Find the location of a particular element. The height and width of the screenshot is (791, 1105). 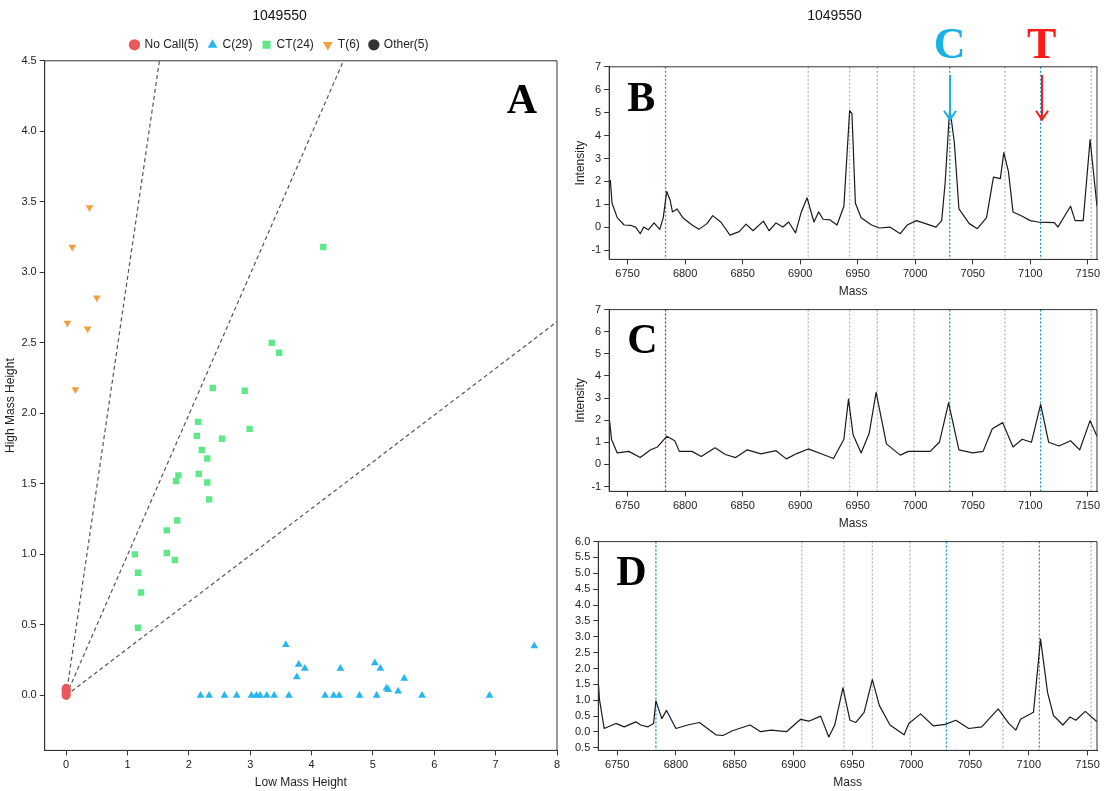

x-tick-label: 2 is located at coordinates (188, 764).